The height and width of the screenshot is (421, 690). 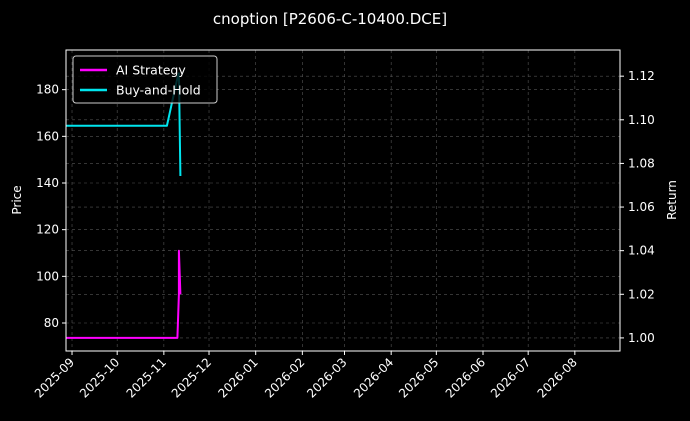 I want to click on x-tick-label: 2026-07, so click(x=510, y=377).